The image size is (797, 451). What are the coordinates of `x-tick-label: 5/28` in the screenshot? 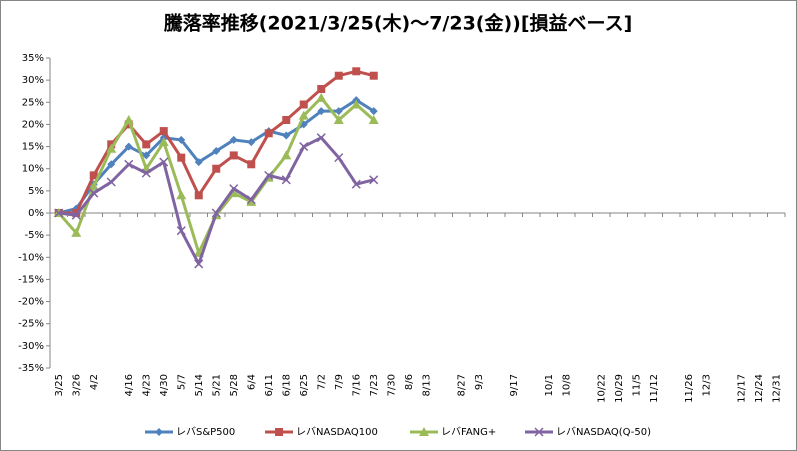 It's located at (234, 385).